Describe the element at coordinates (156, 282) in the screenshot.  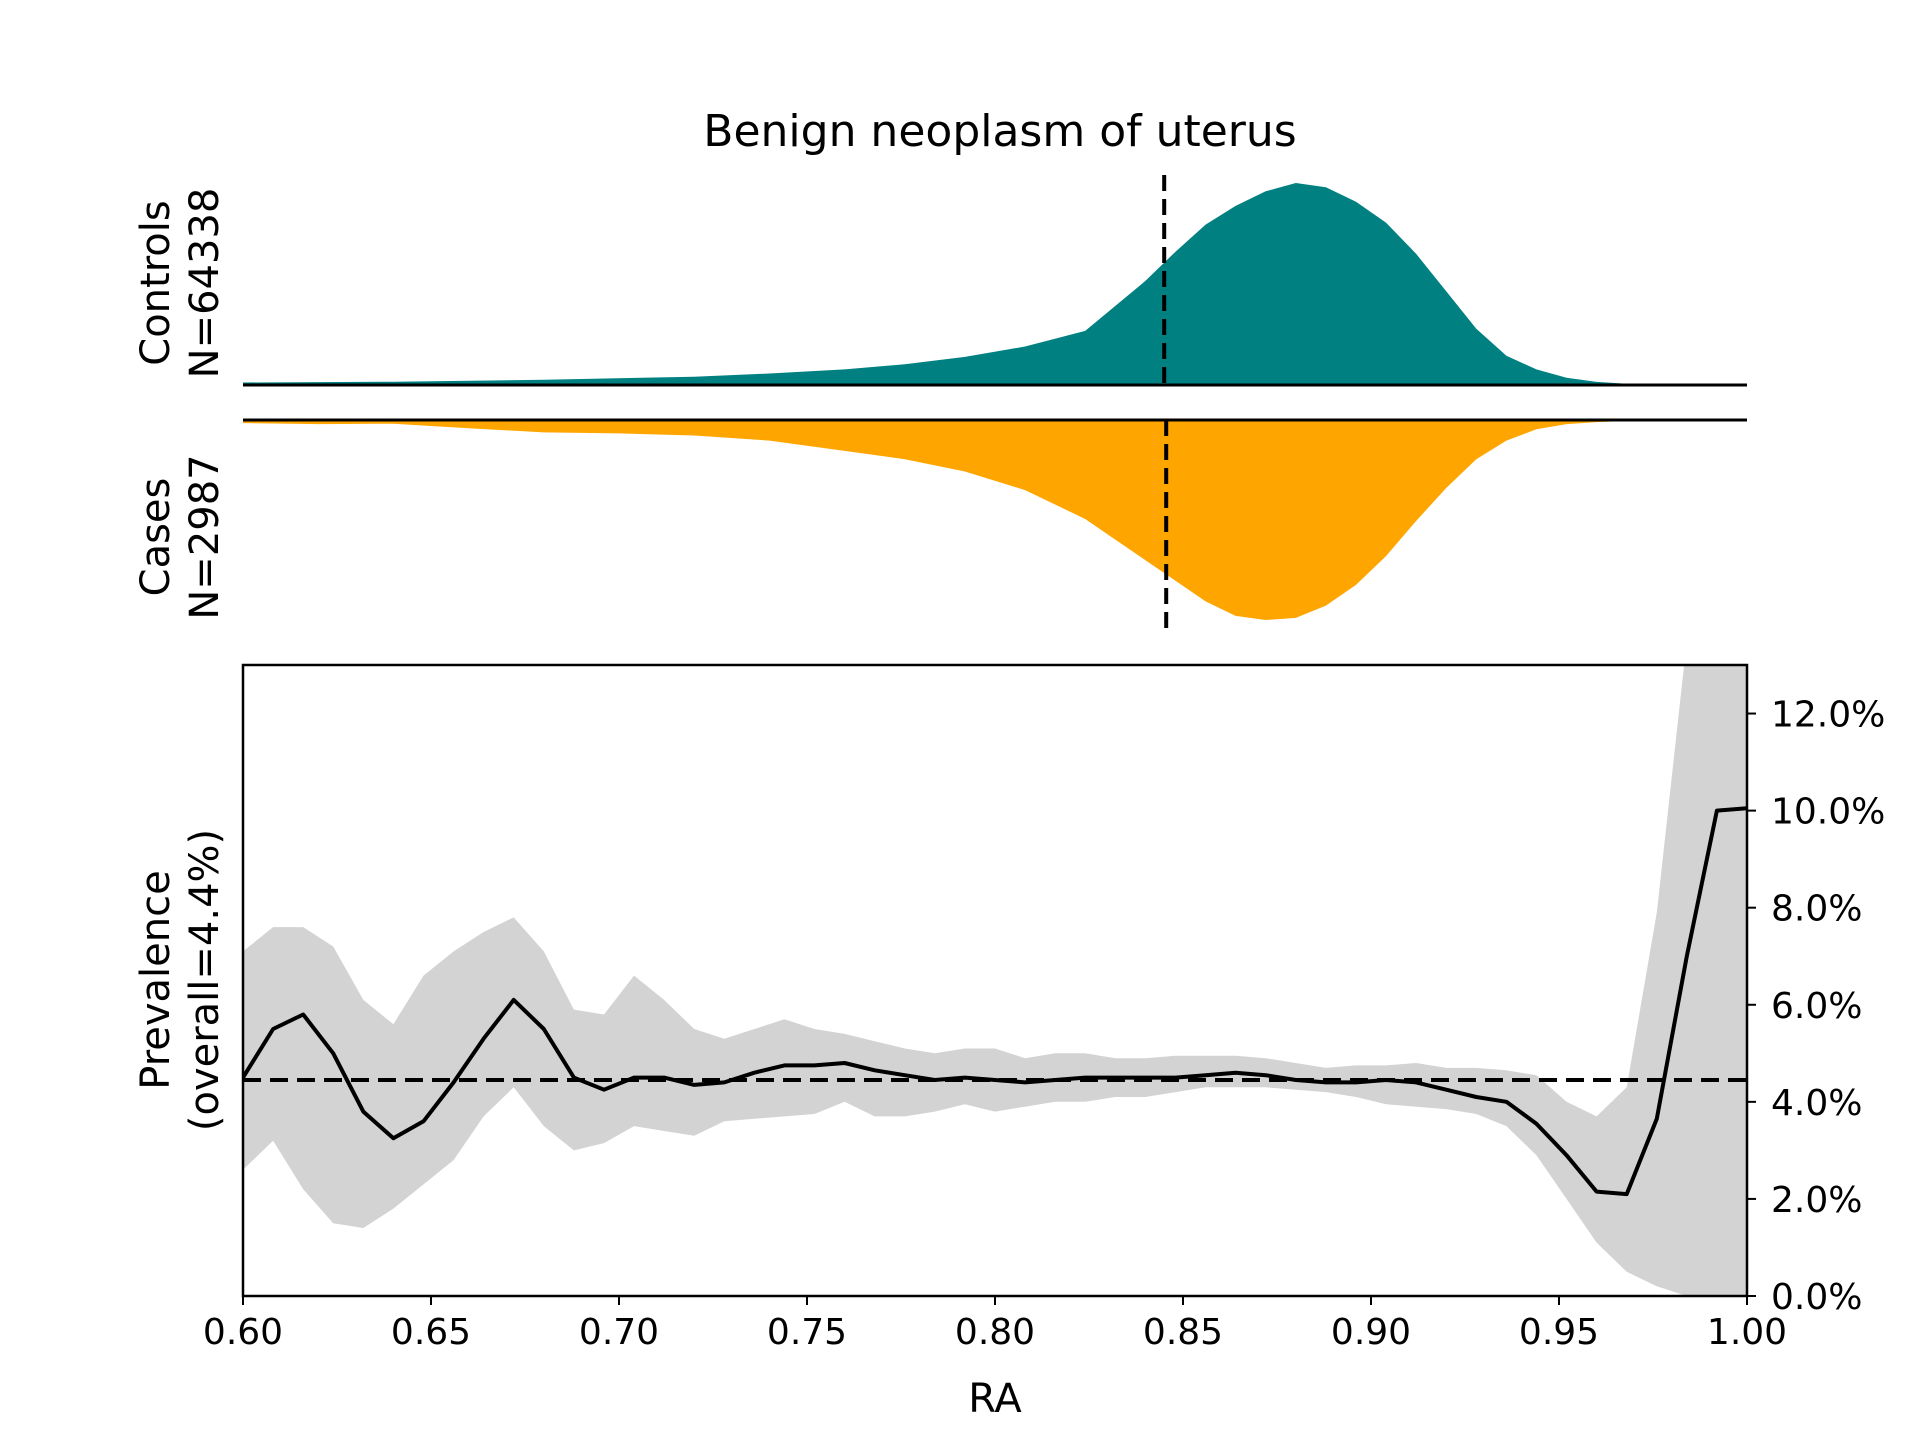
I see `controls-label: Controls` at that location.